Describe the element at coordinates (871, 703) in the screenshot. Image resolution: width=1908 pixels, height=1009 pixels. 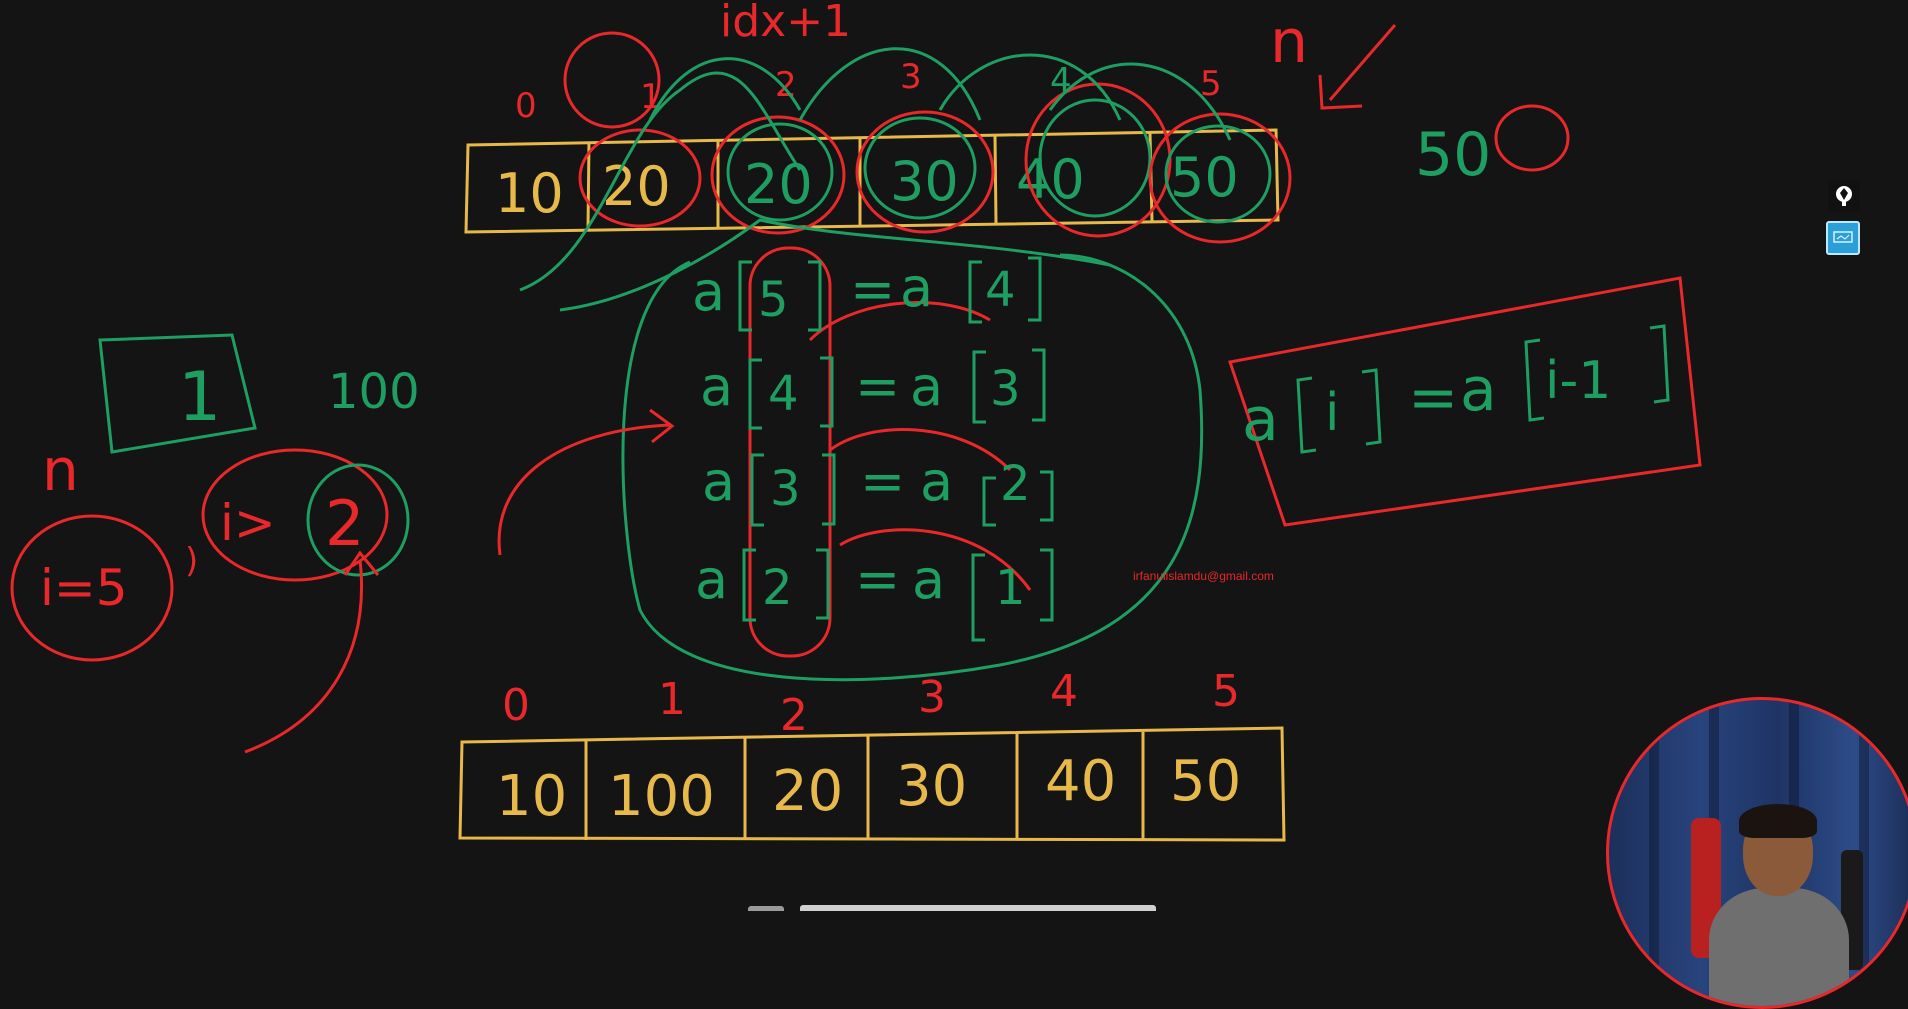
I see `bottom-array-indices: 0 1 2 3 4 5` at that location.